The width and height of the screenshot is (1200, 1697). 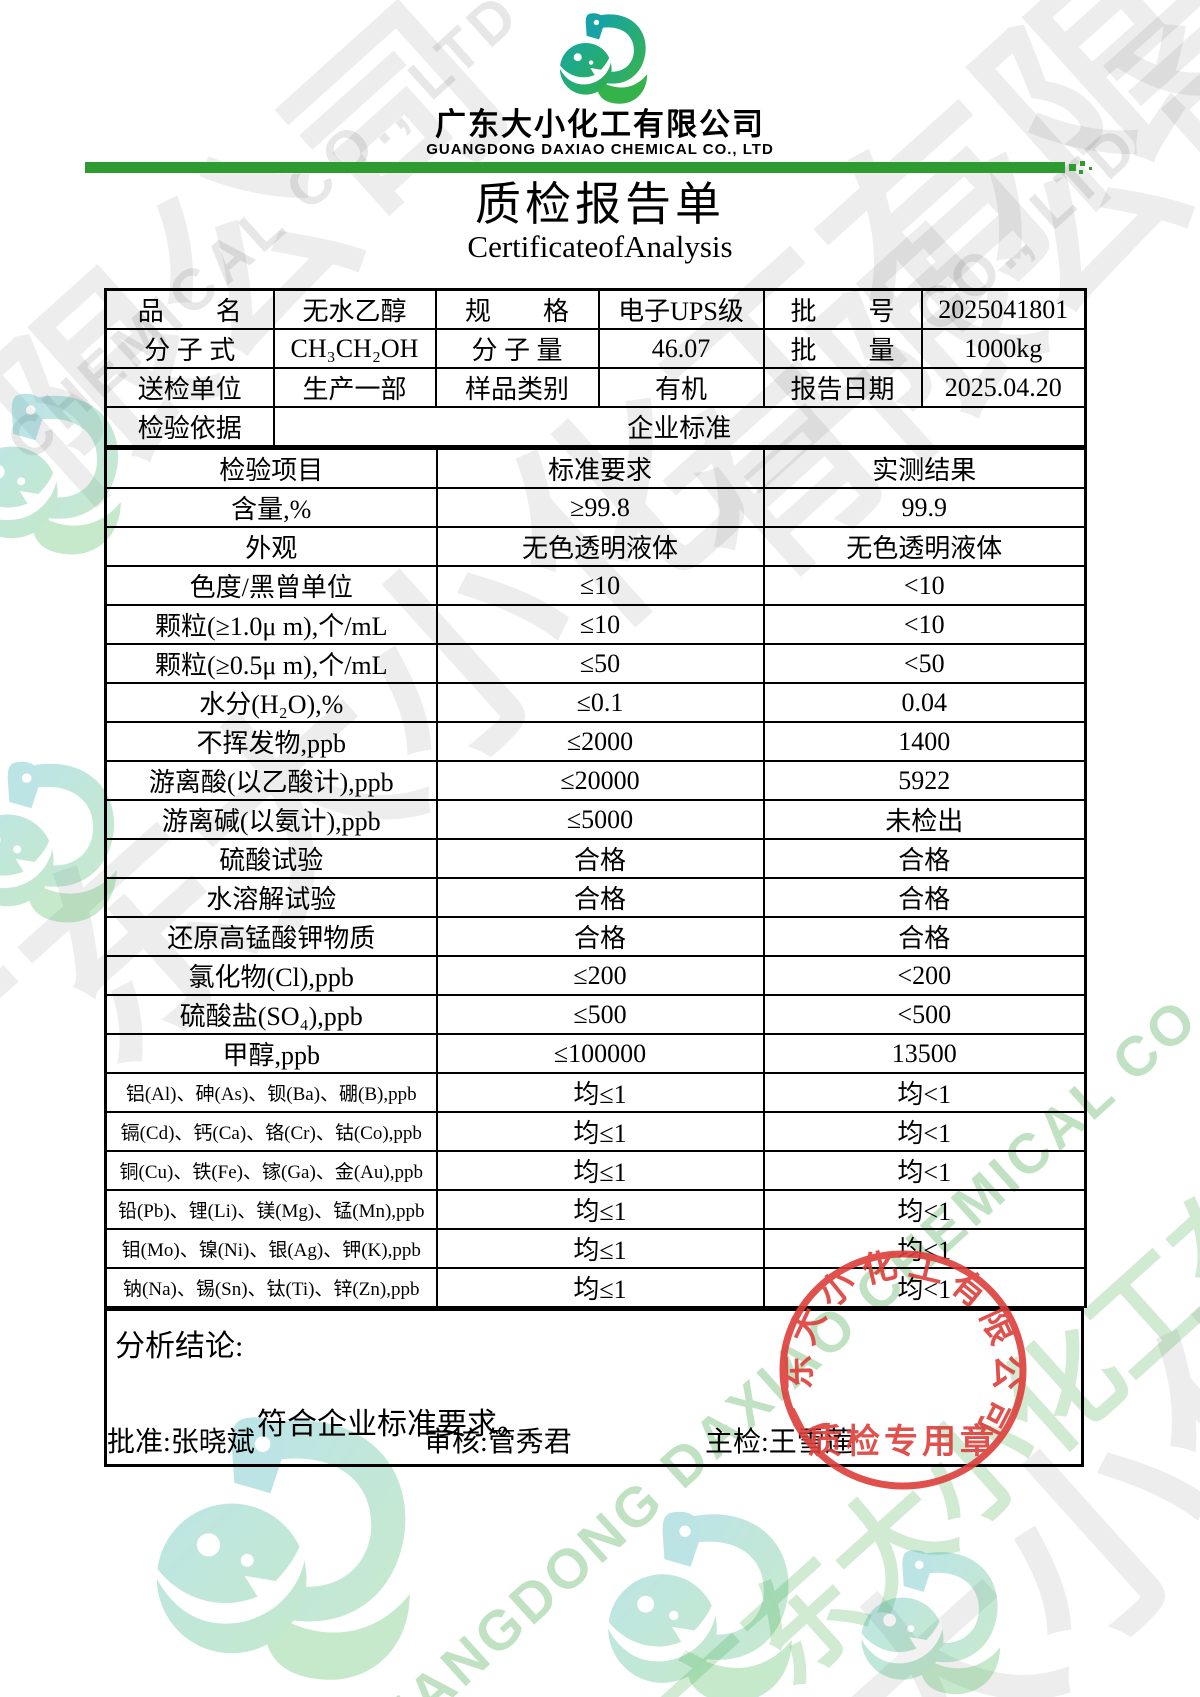 I want to click on result-item: 游离酸(以乙酸计),ppb, so click(x=271, y=780).